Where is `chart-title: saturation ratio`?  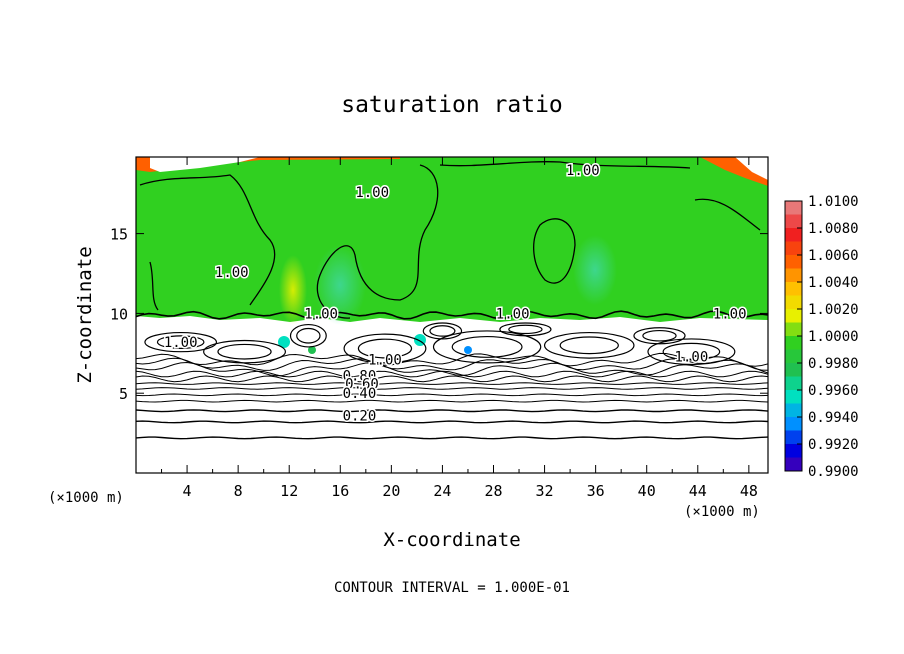 chart-title: saturation ratio is located at coordinates (452, 105).